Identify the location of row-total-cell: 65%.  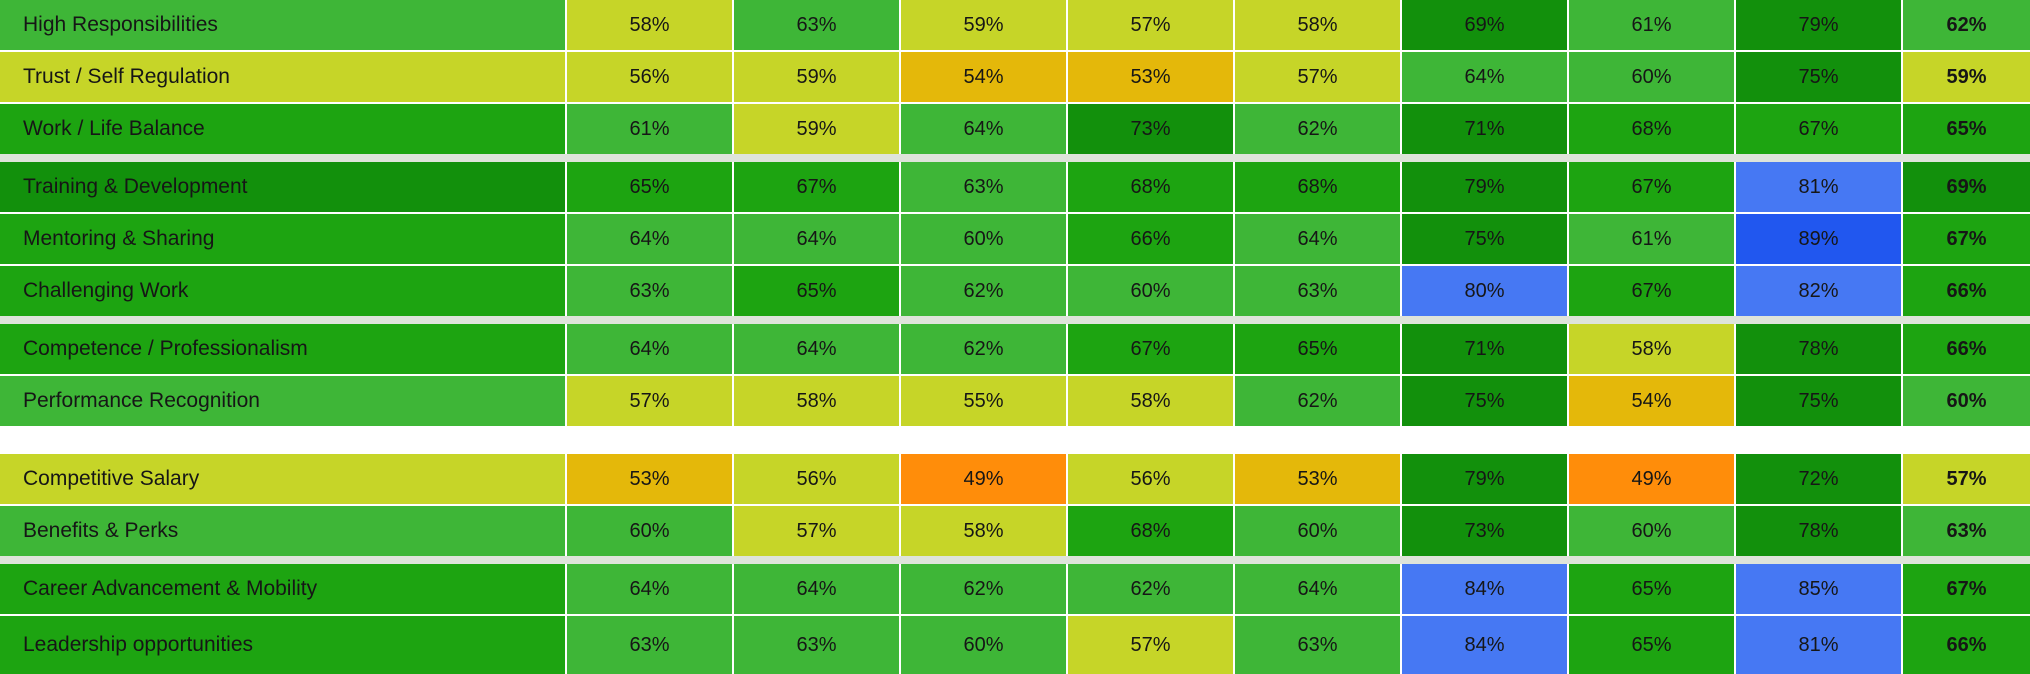
(1966, 129).